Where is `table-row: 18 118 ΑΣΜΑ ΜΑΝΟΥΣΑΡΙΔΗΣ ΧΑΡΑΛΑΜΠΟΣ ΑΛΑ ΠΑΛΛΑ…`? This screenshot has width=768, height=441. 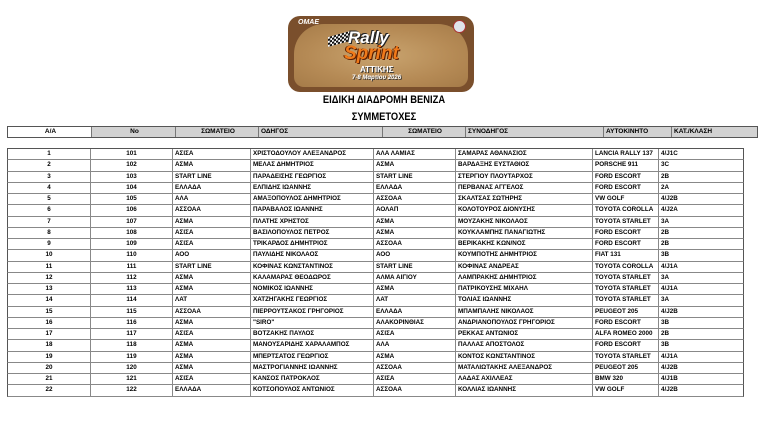
table-row: 18 118 ΑΣΜΑ ΜΑΝΟΥΣΑΡΙΔΗΣ ΧΑΡΑΛΑΜΠΟΣ ΑΛΑ ΠΑΛΛΑ… is located at coordinates (375, 346).